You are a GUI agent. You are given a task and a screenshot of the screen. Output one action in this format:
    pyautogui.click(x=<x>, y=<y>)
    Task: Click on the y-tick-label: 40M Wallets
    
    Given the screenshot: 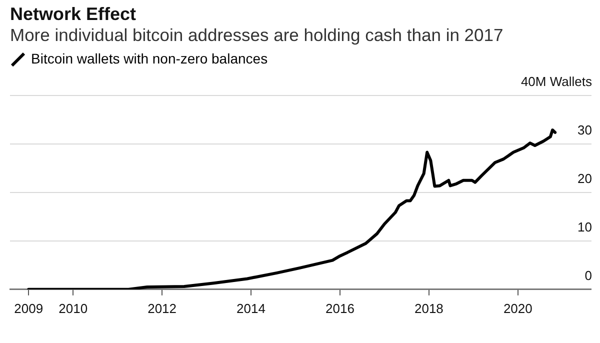 What is the action you would take?
    pyautogui.click(x=556, y=82)
    